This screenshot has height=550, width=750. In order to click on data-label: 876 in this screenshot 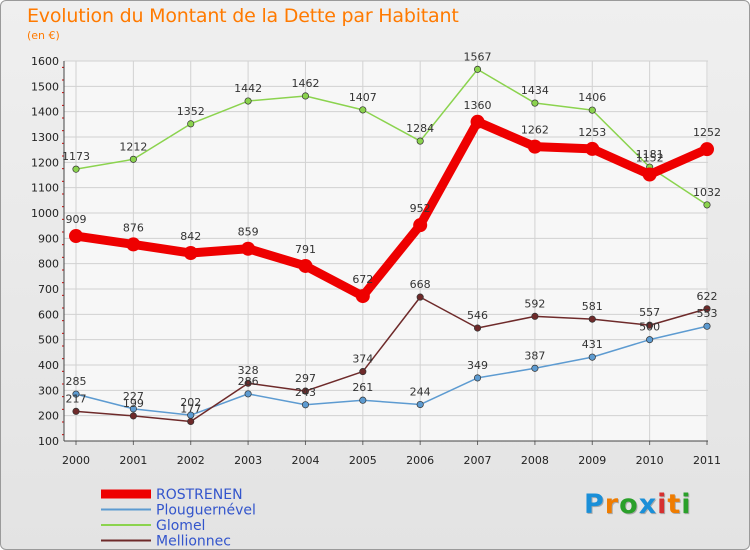, I will do `click(133, 227)`.